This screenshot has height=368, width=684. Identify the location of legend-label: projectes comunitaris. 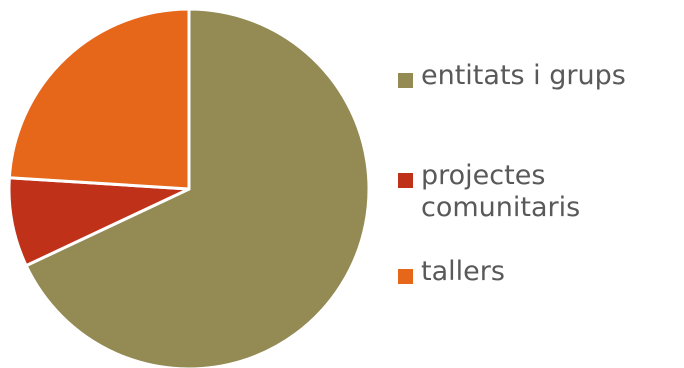
(501, 191).